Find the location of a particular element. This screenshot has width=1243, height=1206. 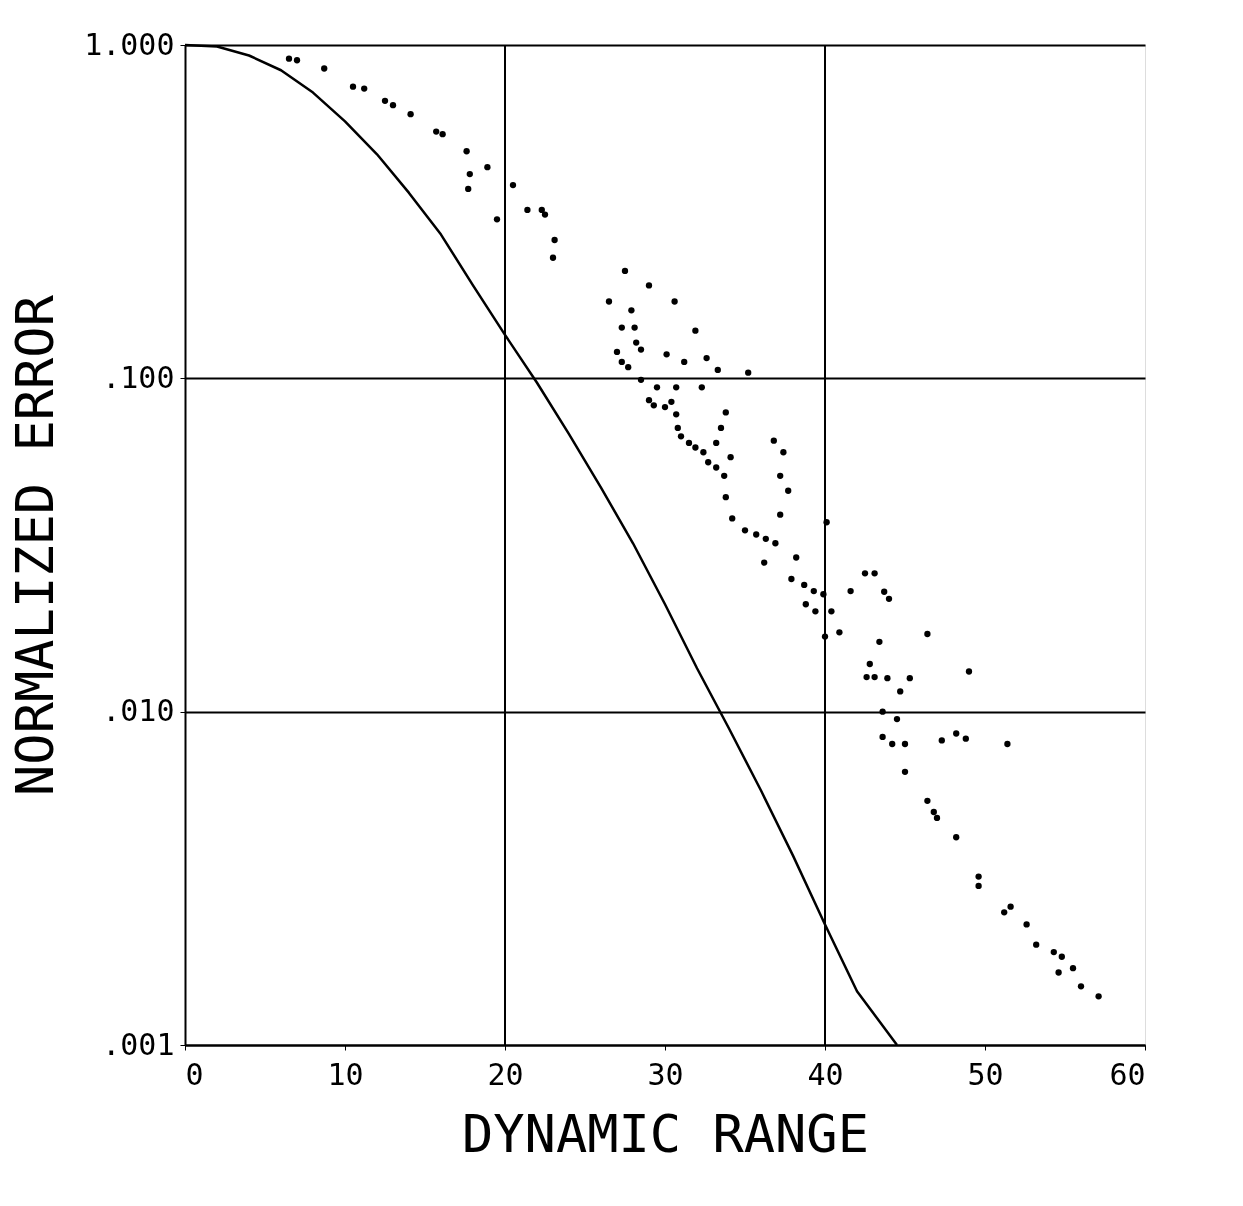

x-tick-label: 40 is located at coordinates (825, 1074).